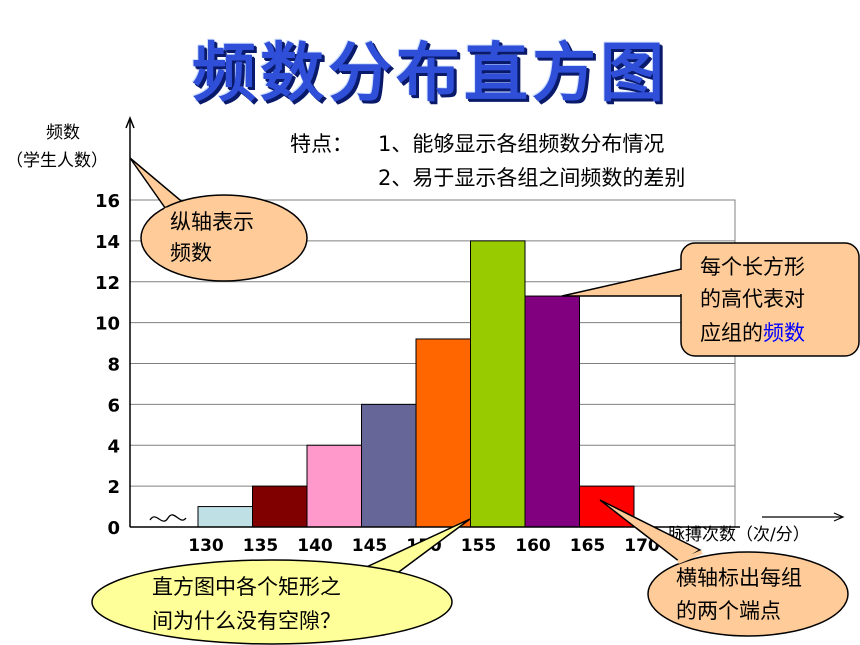  Describe the element at coordinates (107, 283) in the screenshot. I see `y-tick-label: 12` at that location.